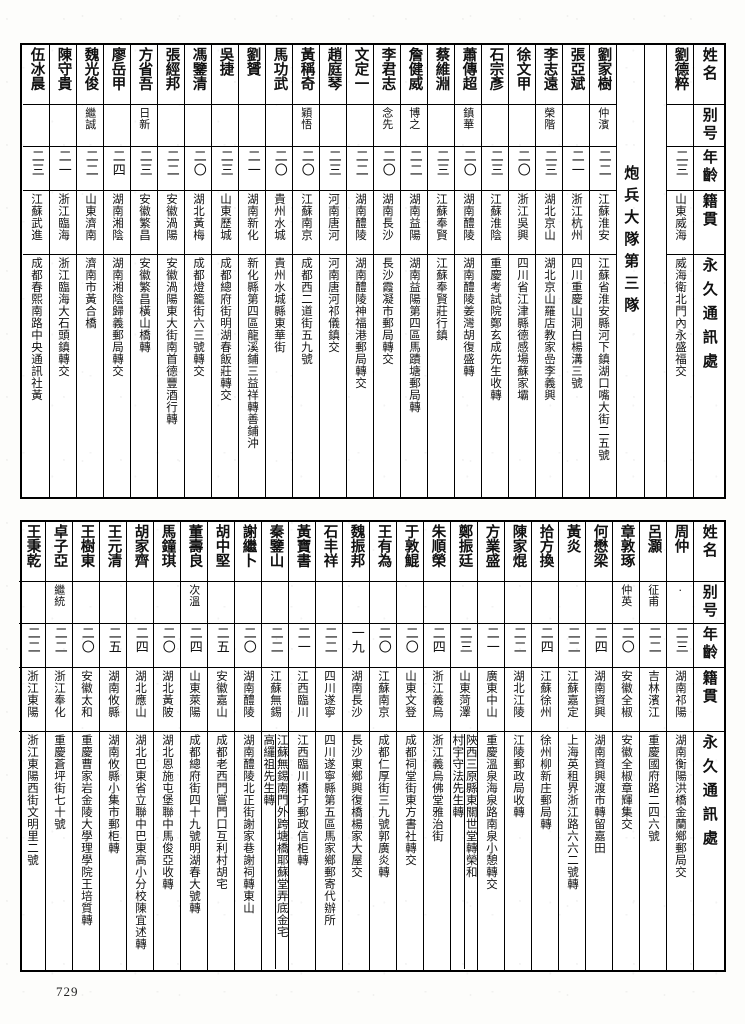 This screenshot has width=745, height=1024. What do you see at coordinates (437, 700) in the screenshot?
I see `record-origin: 浙江義烏` at bounding box center [437, 700].